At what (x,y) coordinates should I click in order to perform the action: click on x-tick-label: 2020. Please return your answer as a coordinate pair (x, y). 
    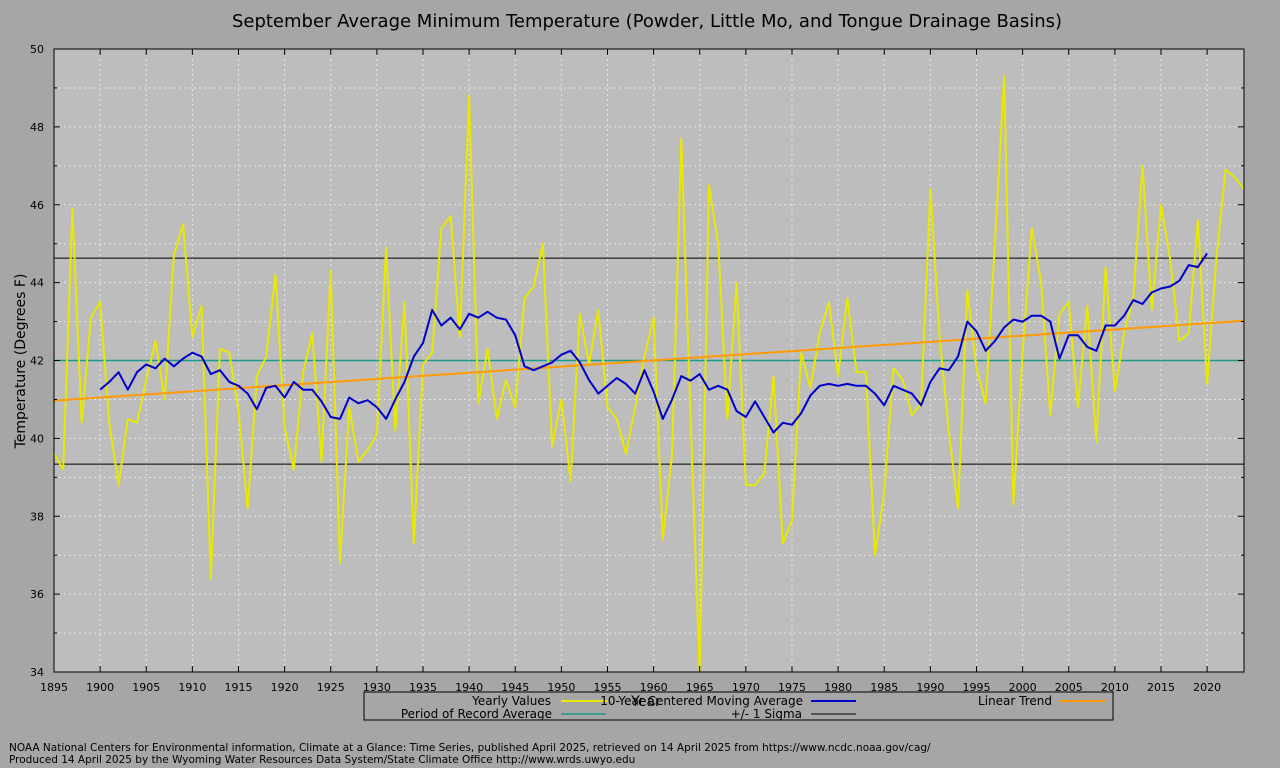
    Looking at the image, I should click on (1207, 687).